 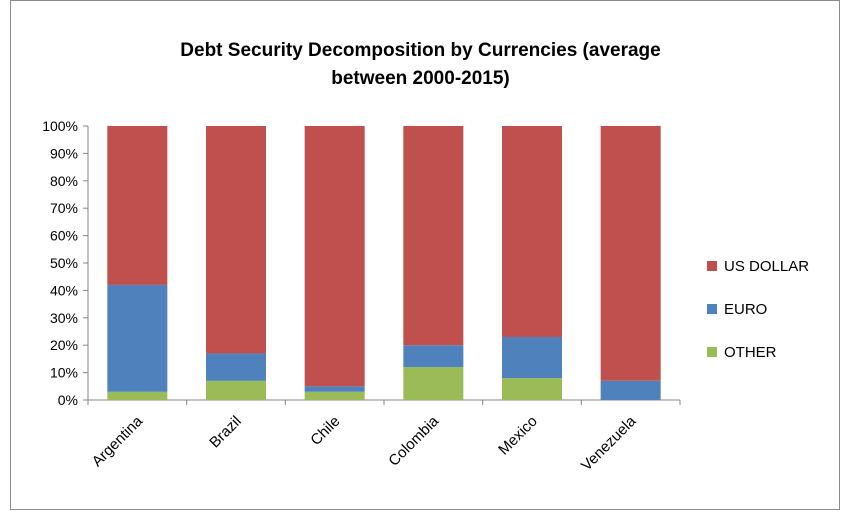 What do you see at coordinates (64, 153) in the screenshot?
I see `y-tick-label: 90%` at bounding box center [64, 153].